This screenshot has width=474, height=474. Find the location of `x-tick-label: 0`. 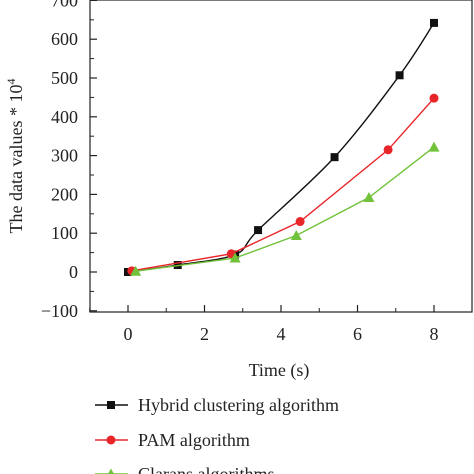

x-tick-label: 0 is located at coordinates (128, 334).